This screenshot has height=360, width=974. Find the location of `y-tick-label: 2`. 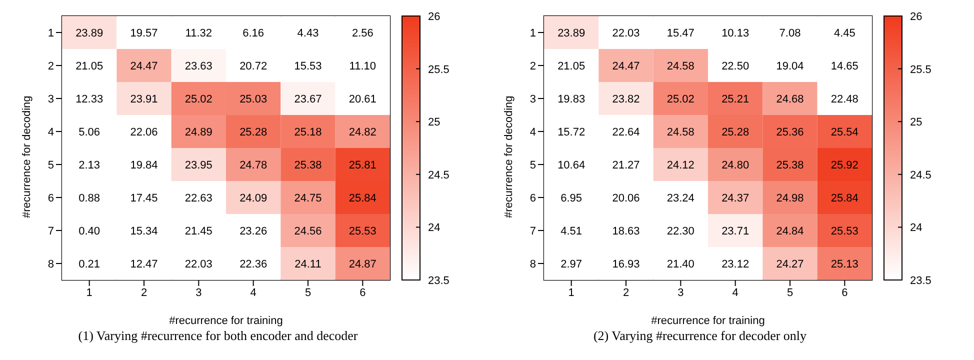

y-tick-label: 2 is located at coordinates (51, 66).